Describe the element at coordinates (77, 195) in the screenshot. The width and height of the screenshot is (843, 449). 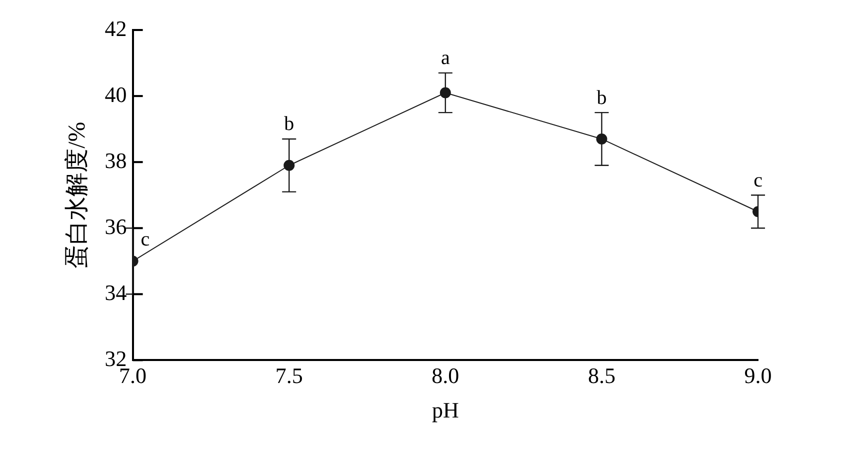
I see `y-axis-title: 蛋白水解度/%` at that location.